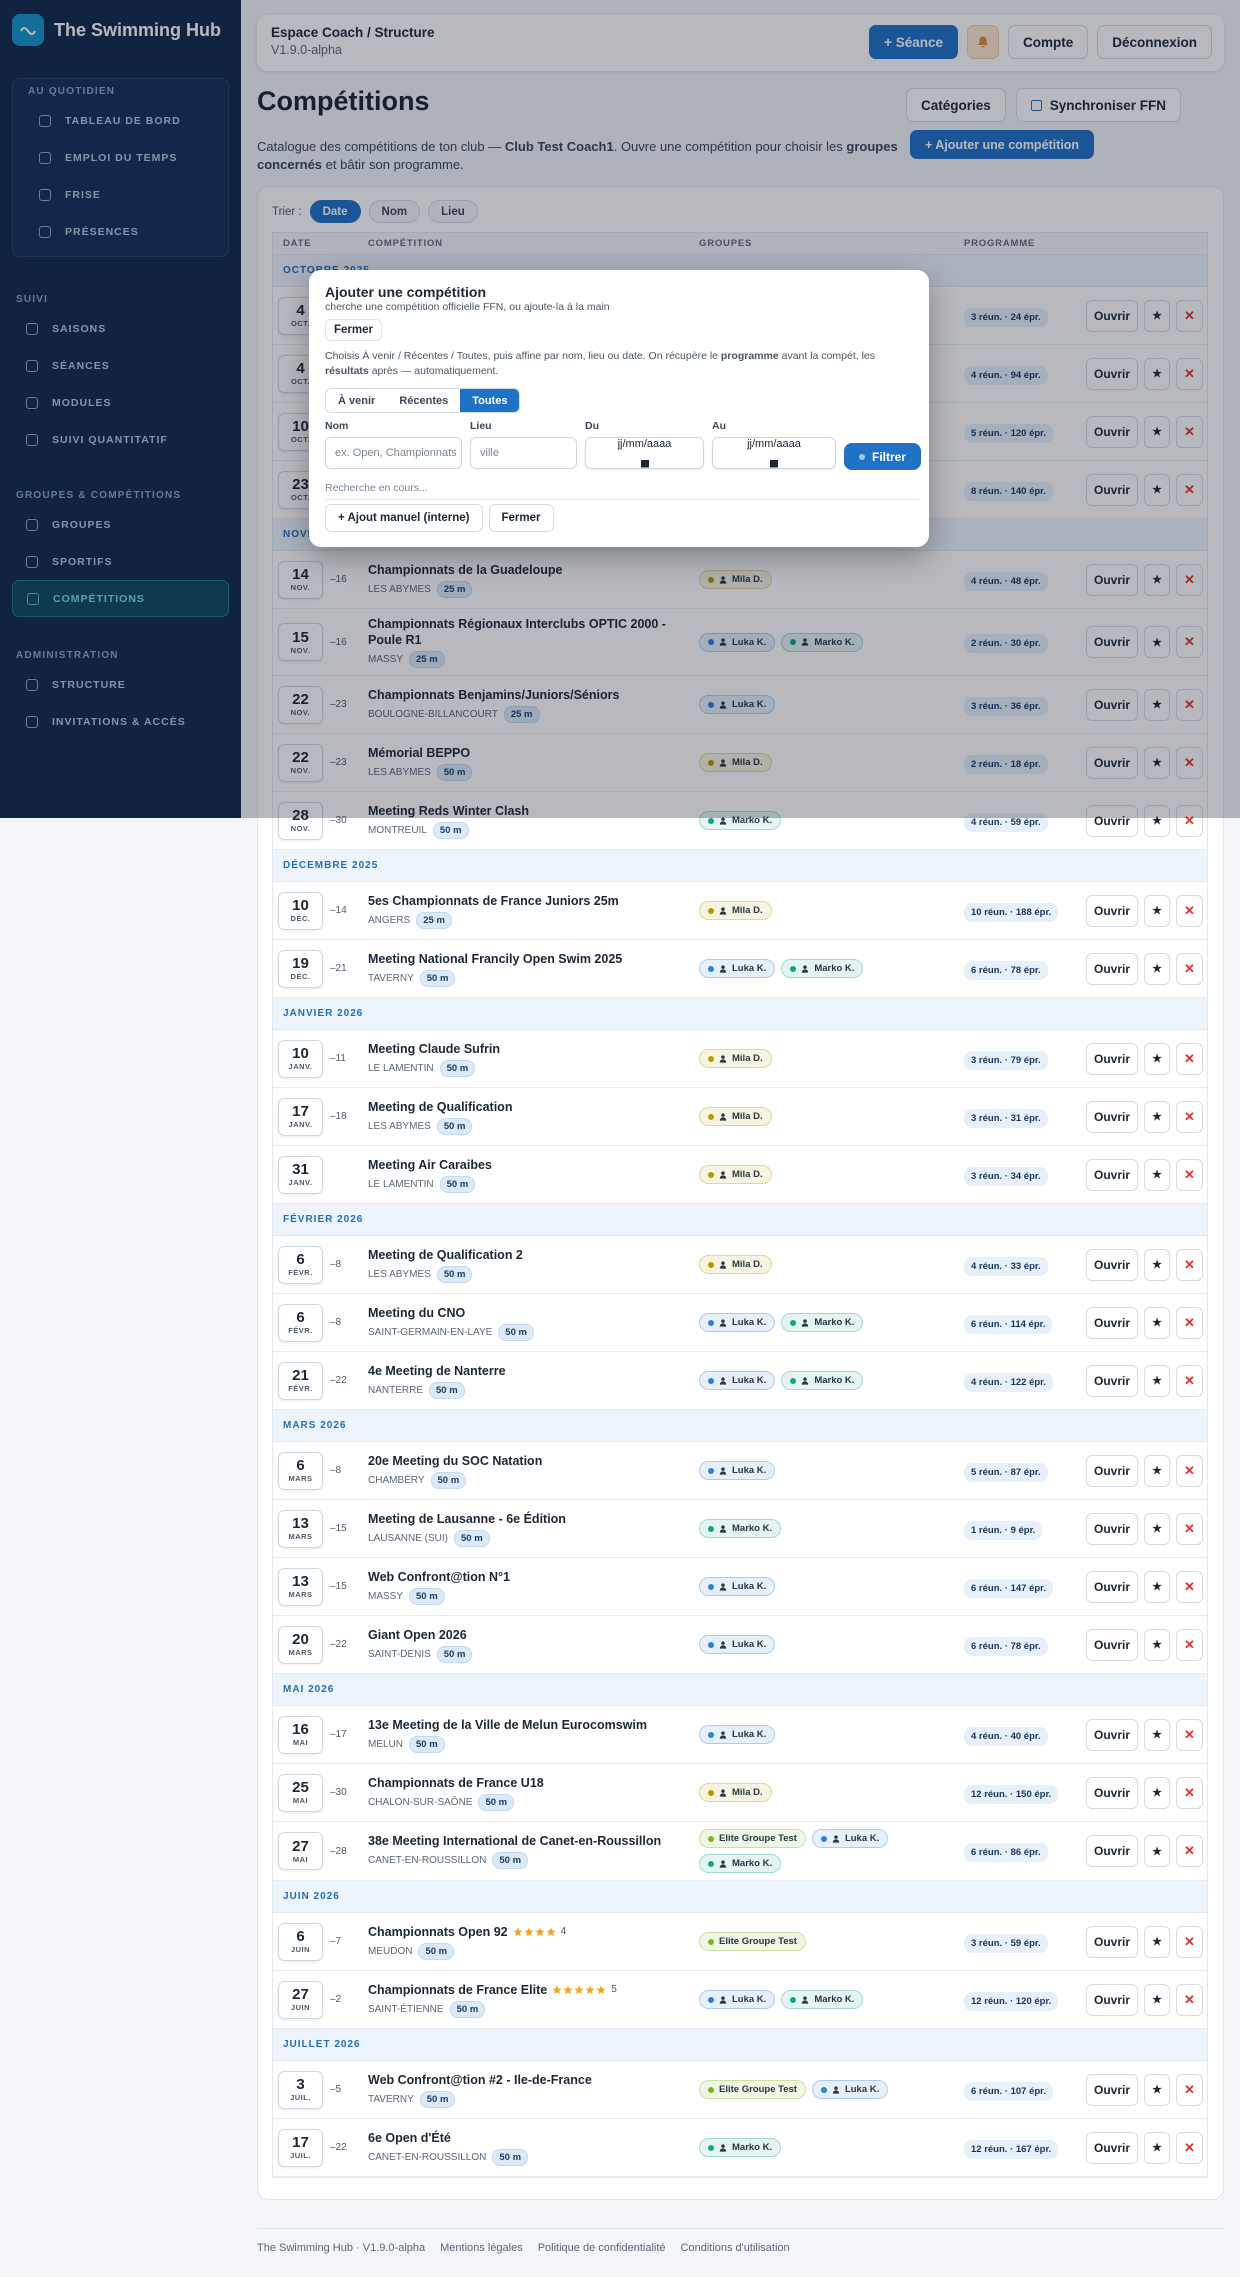 The height and width of the screenshot is (2277, 1240). What do you see at coordinates (120, 231) in the screenshot?
I see `nav-item: PRÉSENCES` at bounding box center [120, 231].